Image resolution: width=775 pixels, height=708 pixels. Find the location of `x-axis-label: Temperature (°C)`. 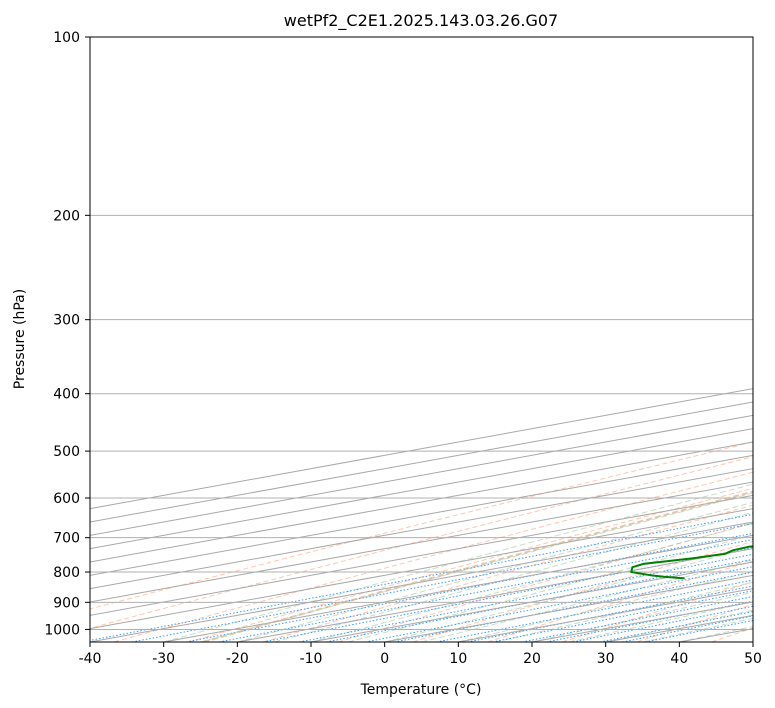

x-axis-label: Temperature (°C) is located at coordinates (421, 690).